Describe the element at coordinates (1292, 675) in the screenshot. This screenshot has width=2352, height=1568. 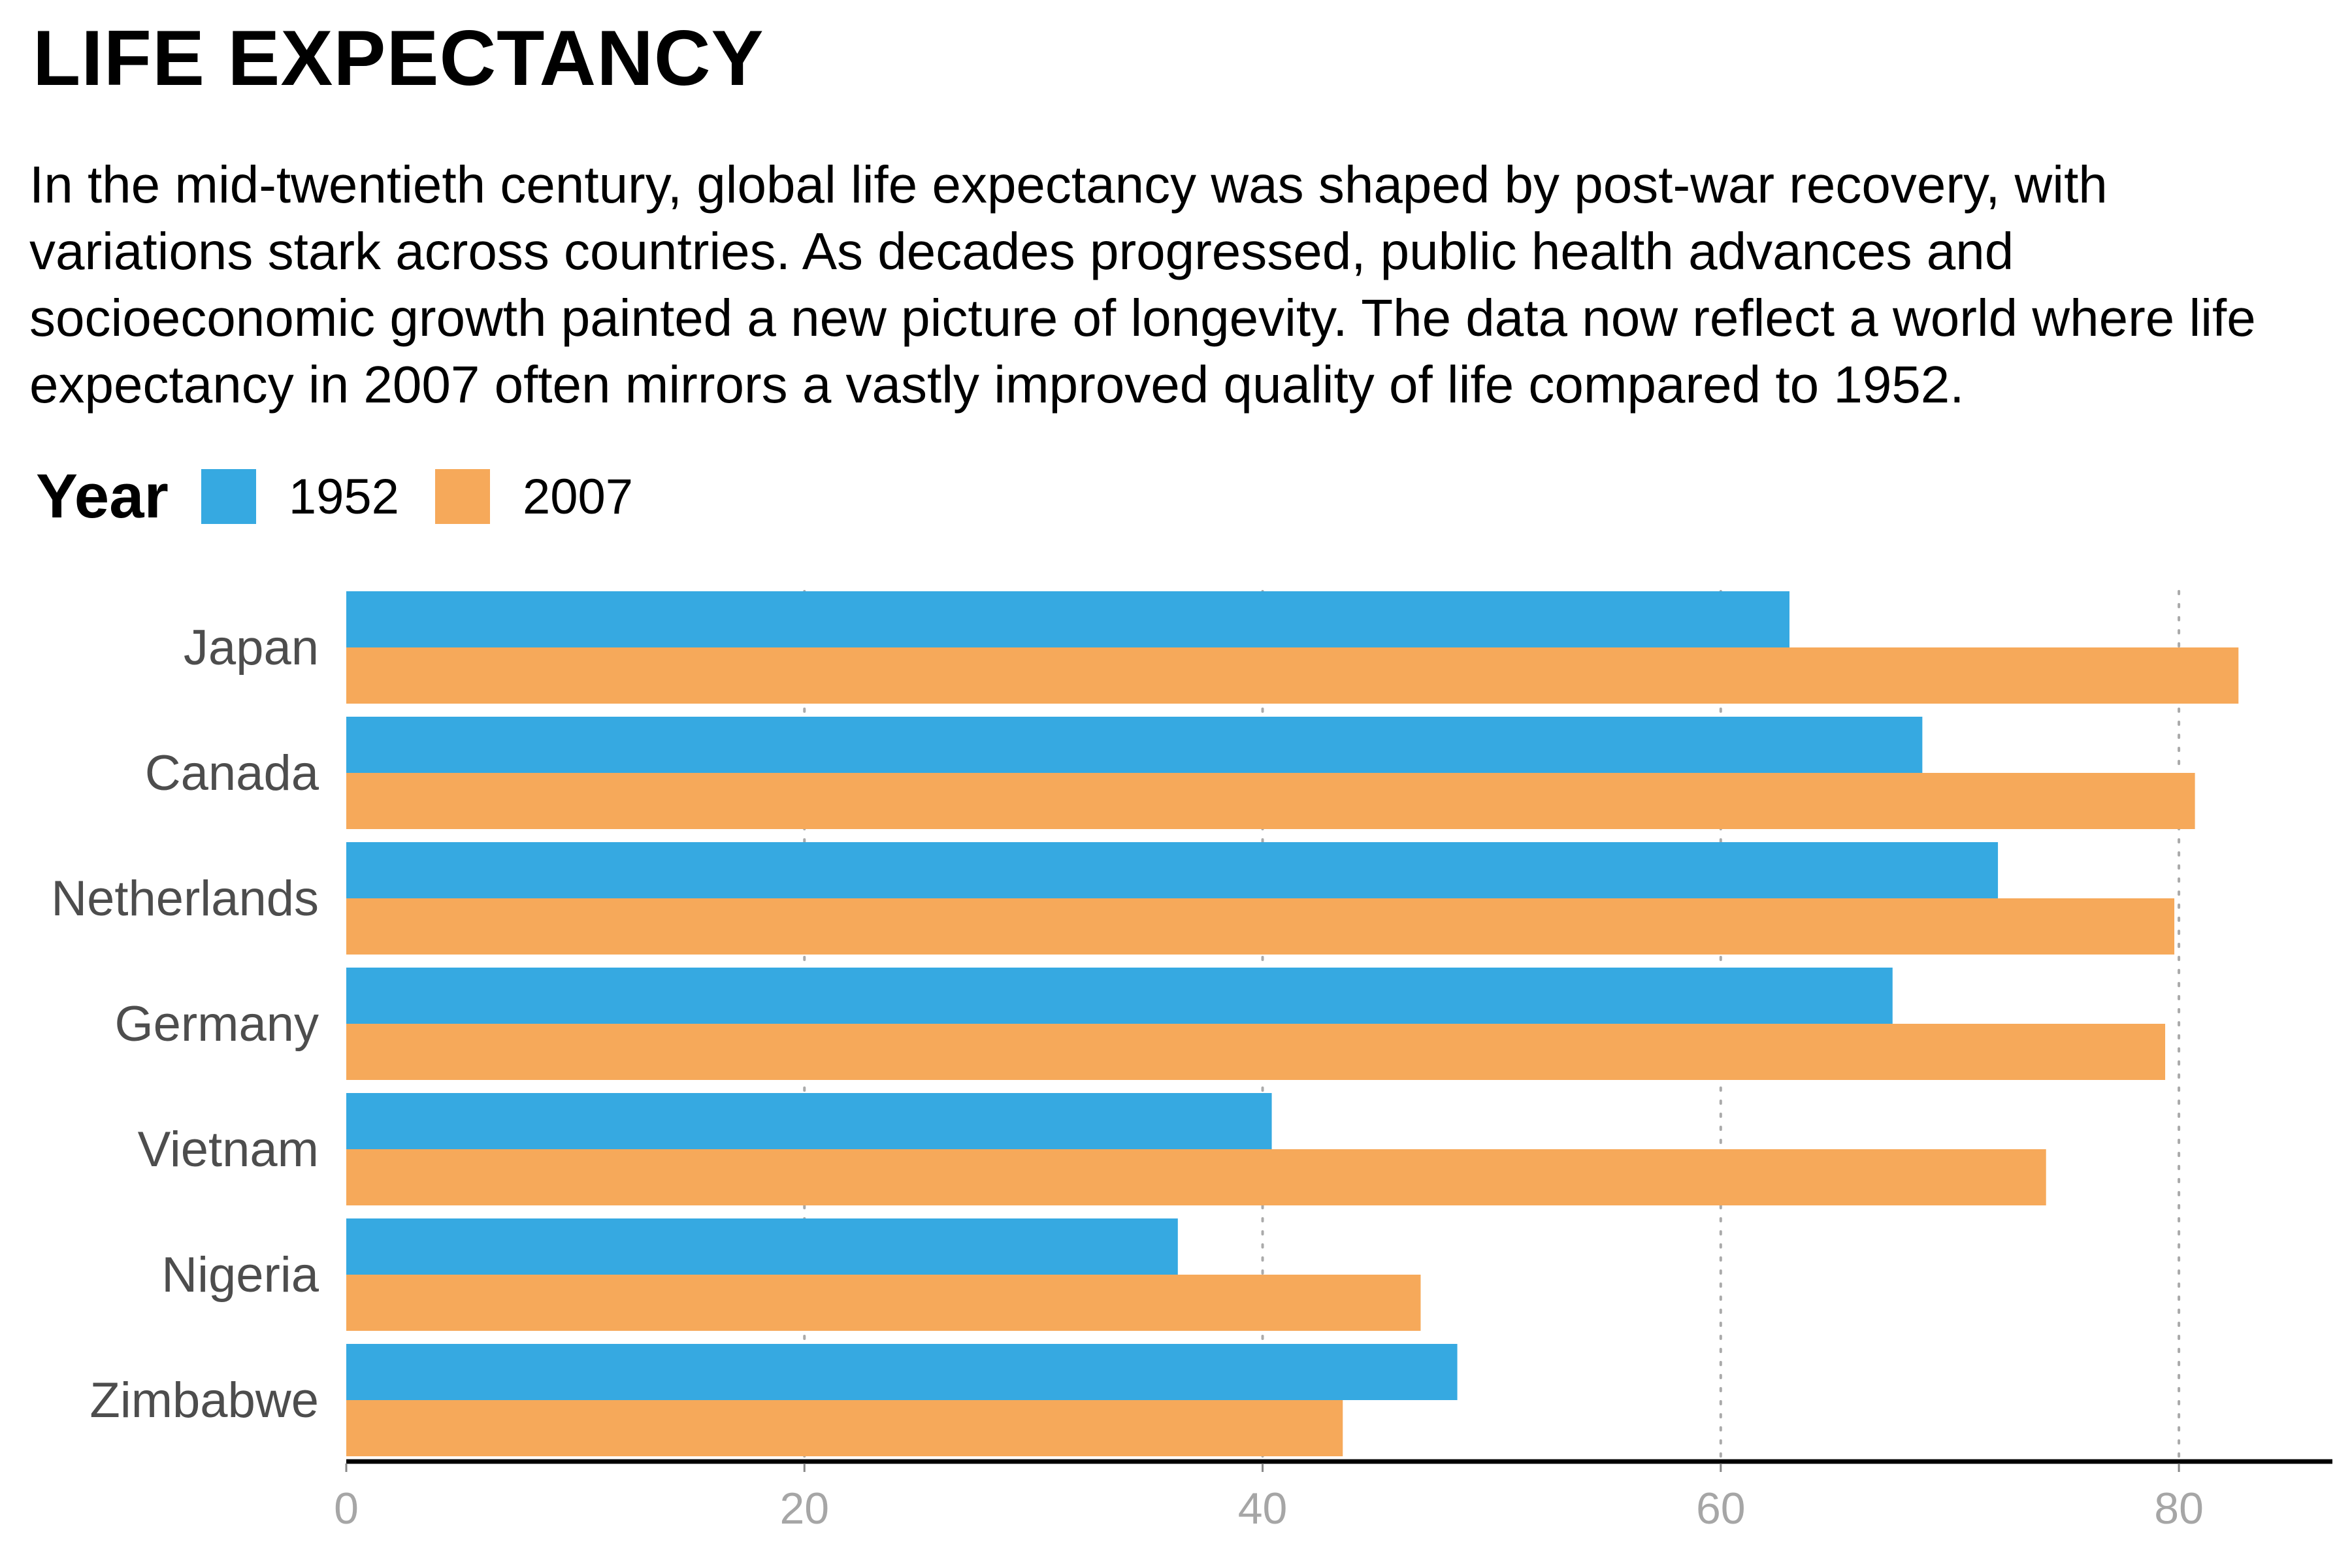
I see `bar-japan-2007` at that location.